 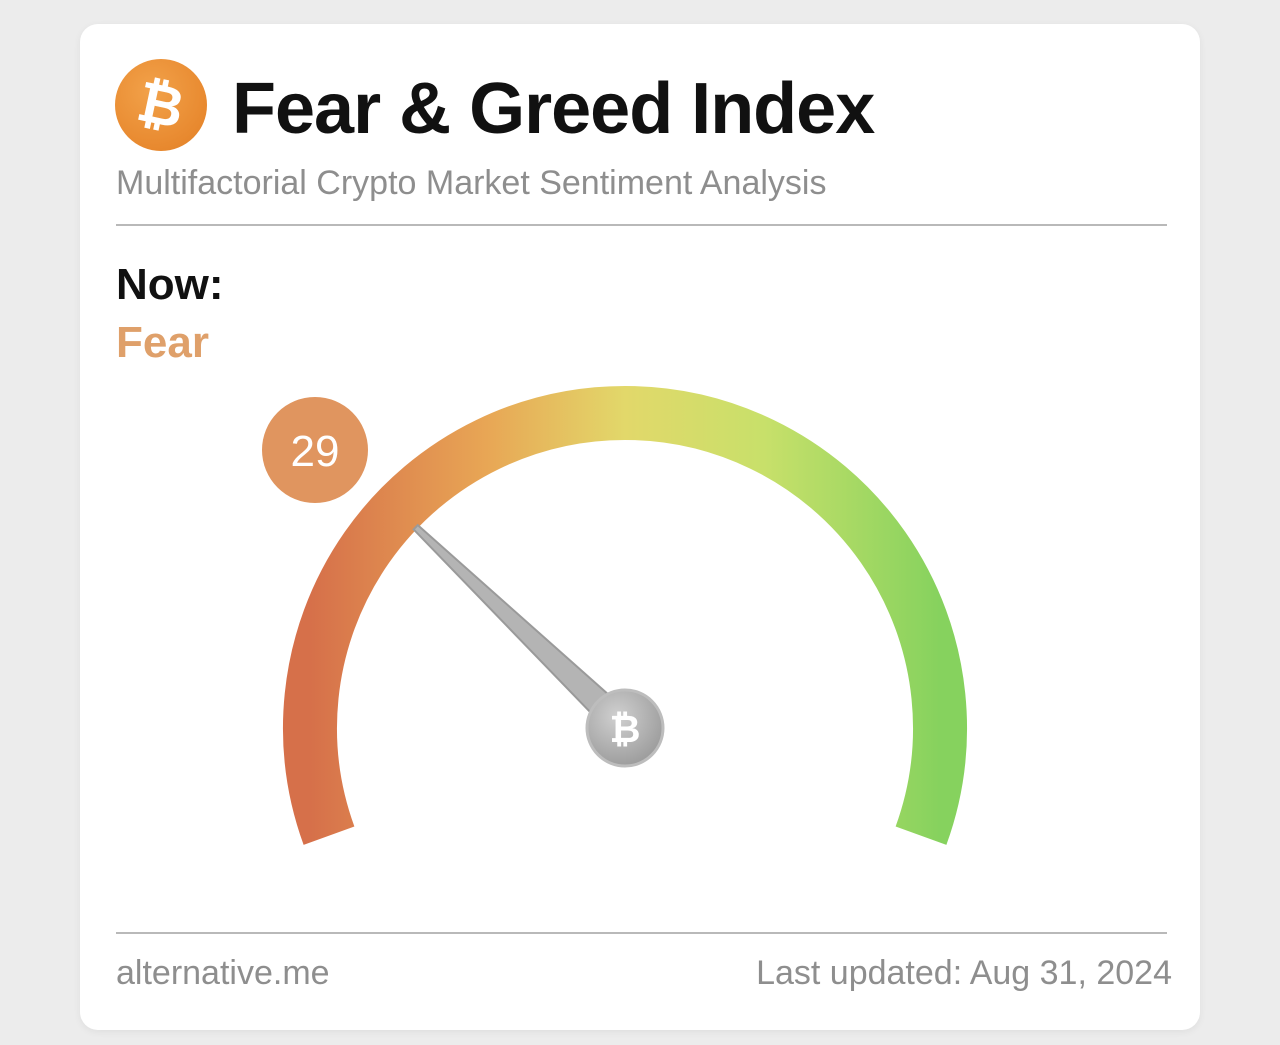 I want to click on bitcoin-logo-icon: ₿, so click(x=161, y=105).